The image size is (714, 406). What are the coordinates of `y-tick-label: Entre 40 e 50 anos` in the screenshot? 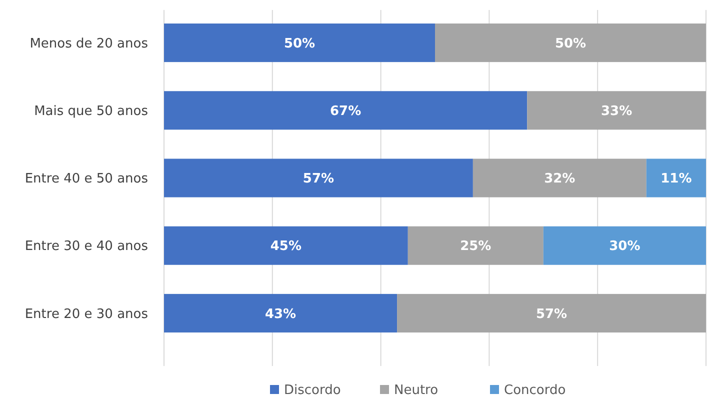 It's located at (86, 179).